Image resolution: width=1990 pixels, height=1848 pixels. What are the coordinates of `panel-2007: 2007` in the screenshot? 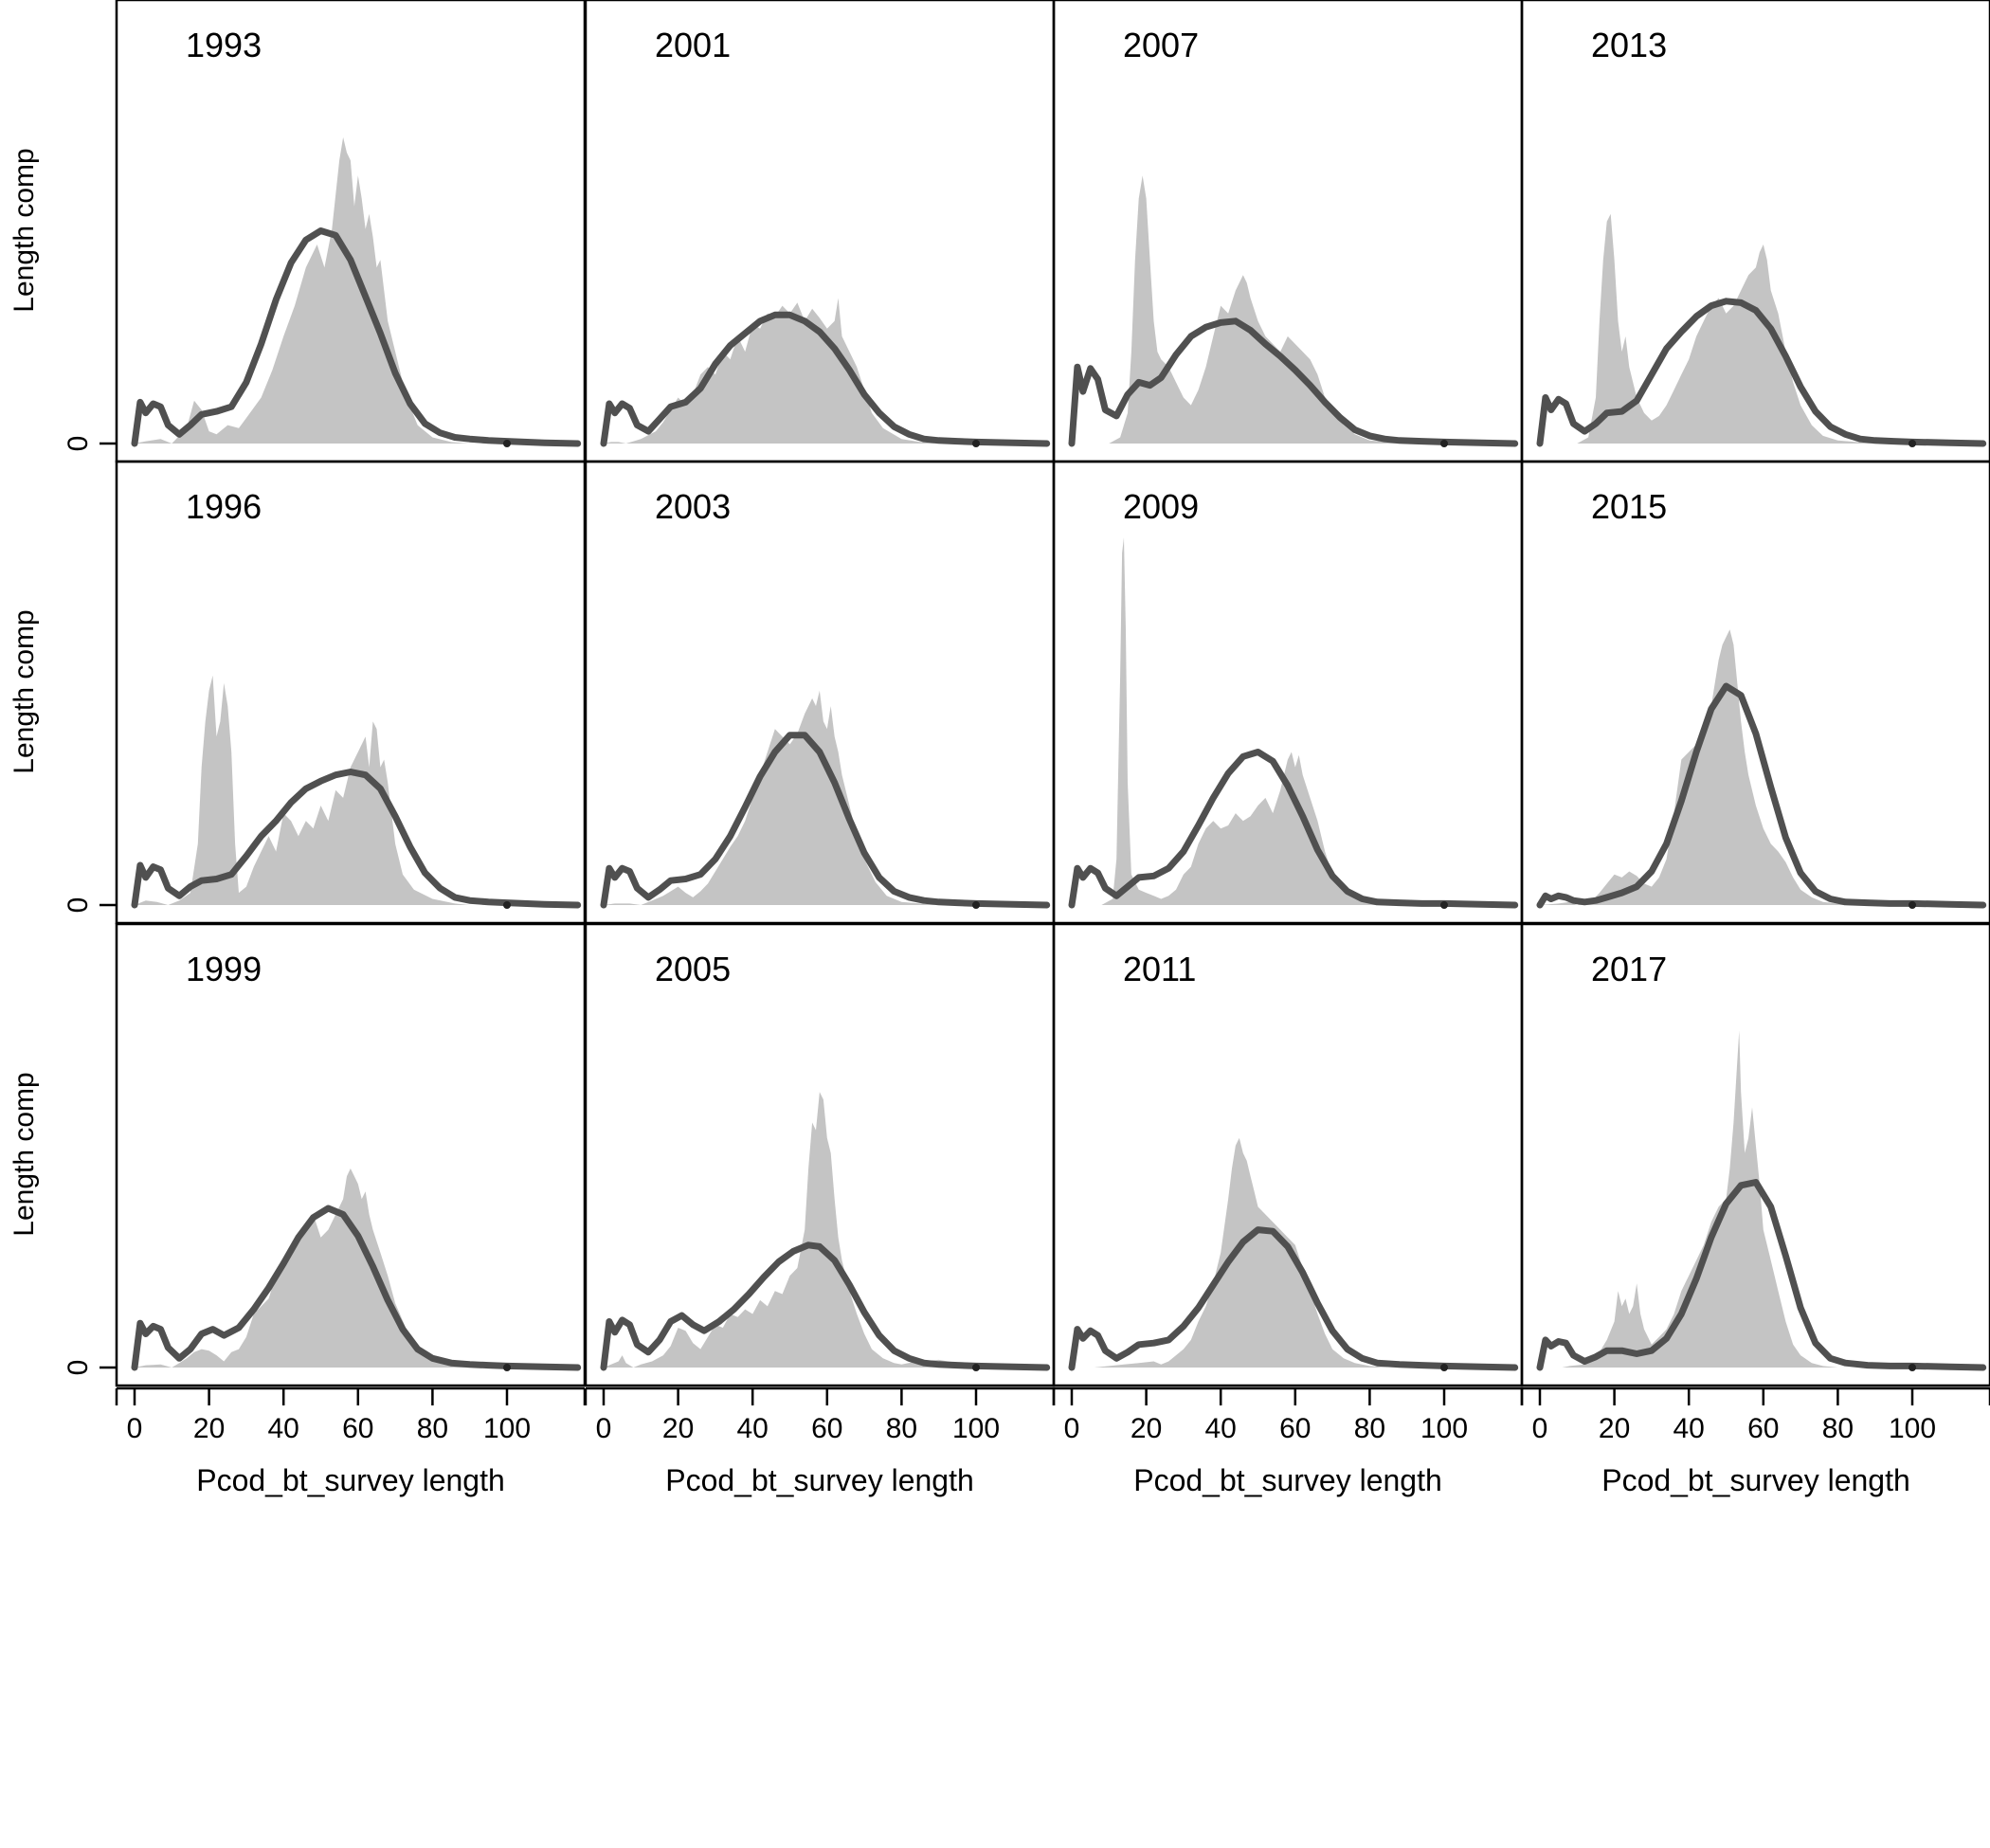 It's located at (1288, 232).